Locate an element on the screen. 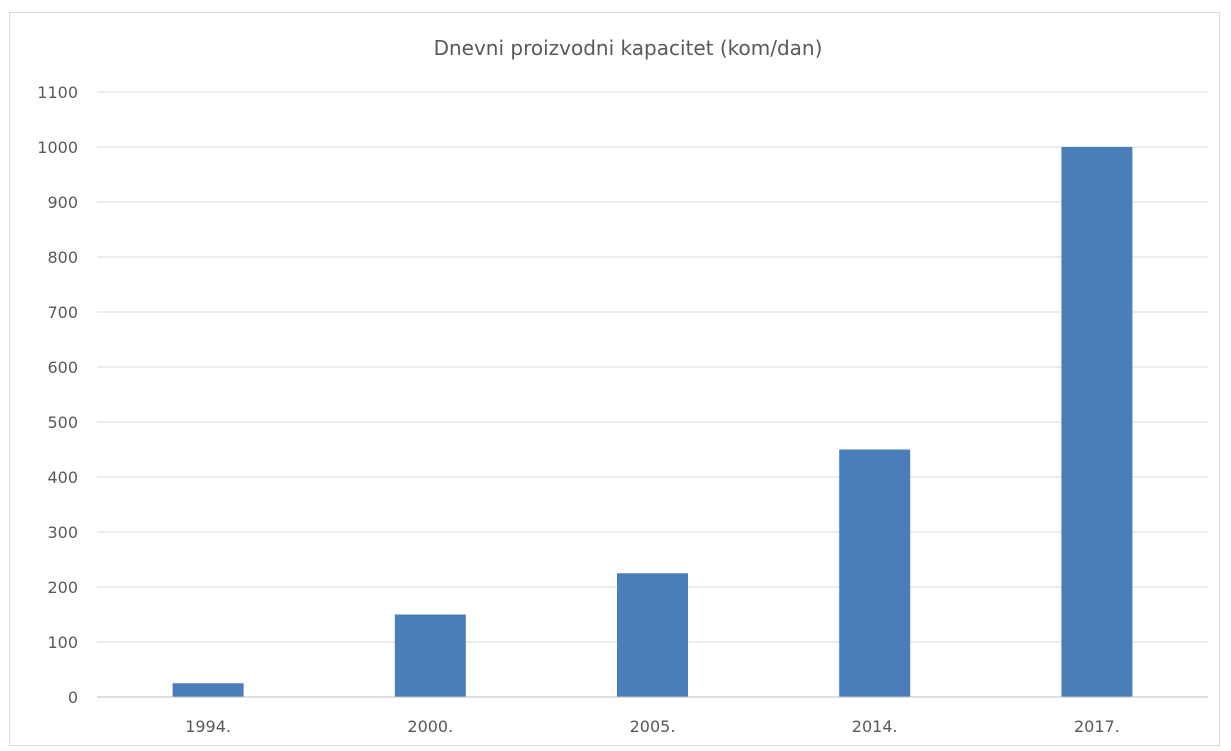  x-tick-label: 2005. is located at coordinates (653, 726).